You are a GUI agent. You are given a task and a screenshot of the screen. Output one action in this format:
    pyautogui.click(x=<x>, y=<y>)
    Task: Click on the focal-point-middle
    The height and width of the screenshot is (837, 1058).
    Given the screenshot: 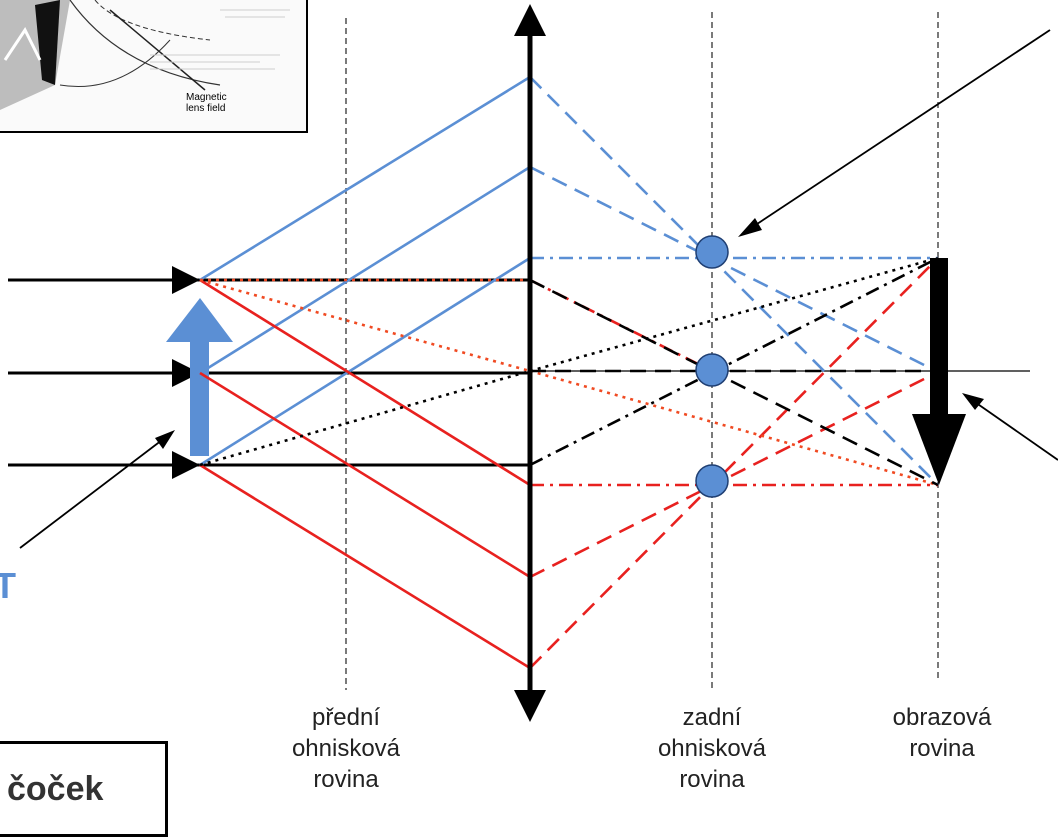 What is the action you would take?
    pyautogui.click(x=712, y=370)
    